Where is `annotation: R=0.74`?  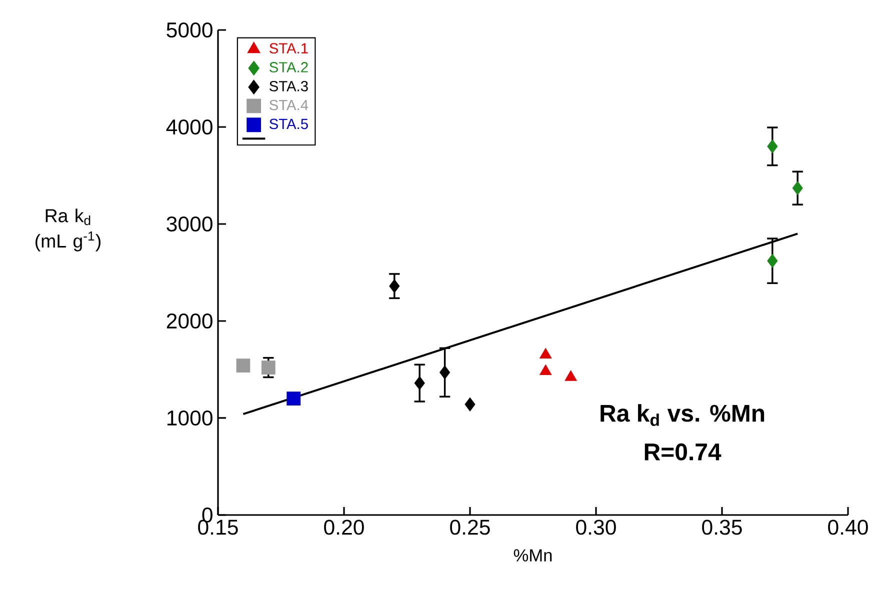 annotation: R=0.74 is located at coordinates (683, 451).